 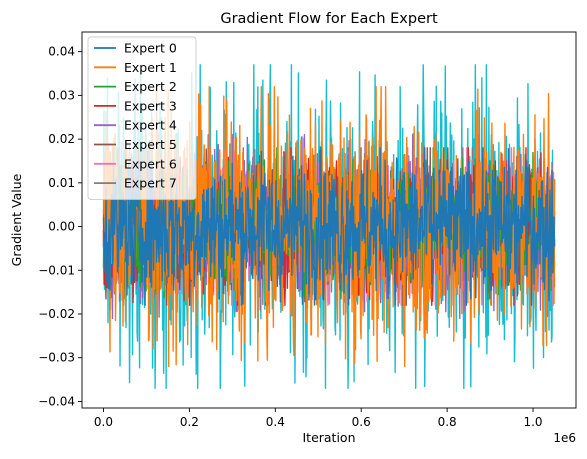 I want to click on x-axis-label: Iteration, so click(x=328, y=437).